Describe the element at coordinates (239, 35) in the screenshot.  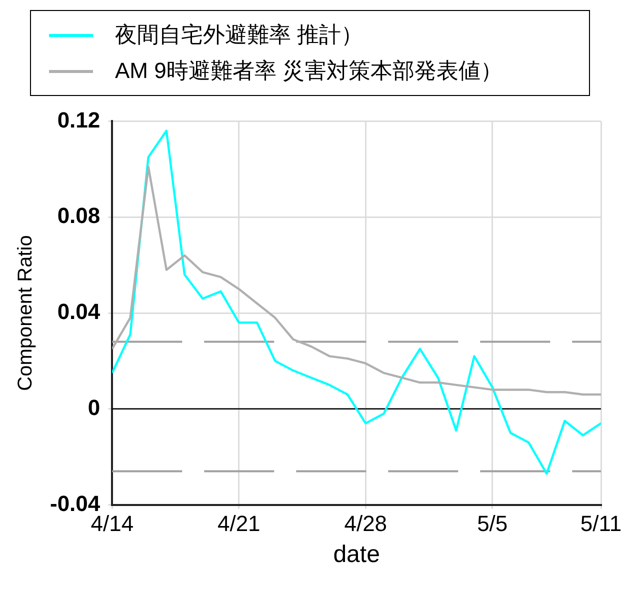
I see `legend-label: 夜間自宅外避難率 推計）` at that location.